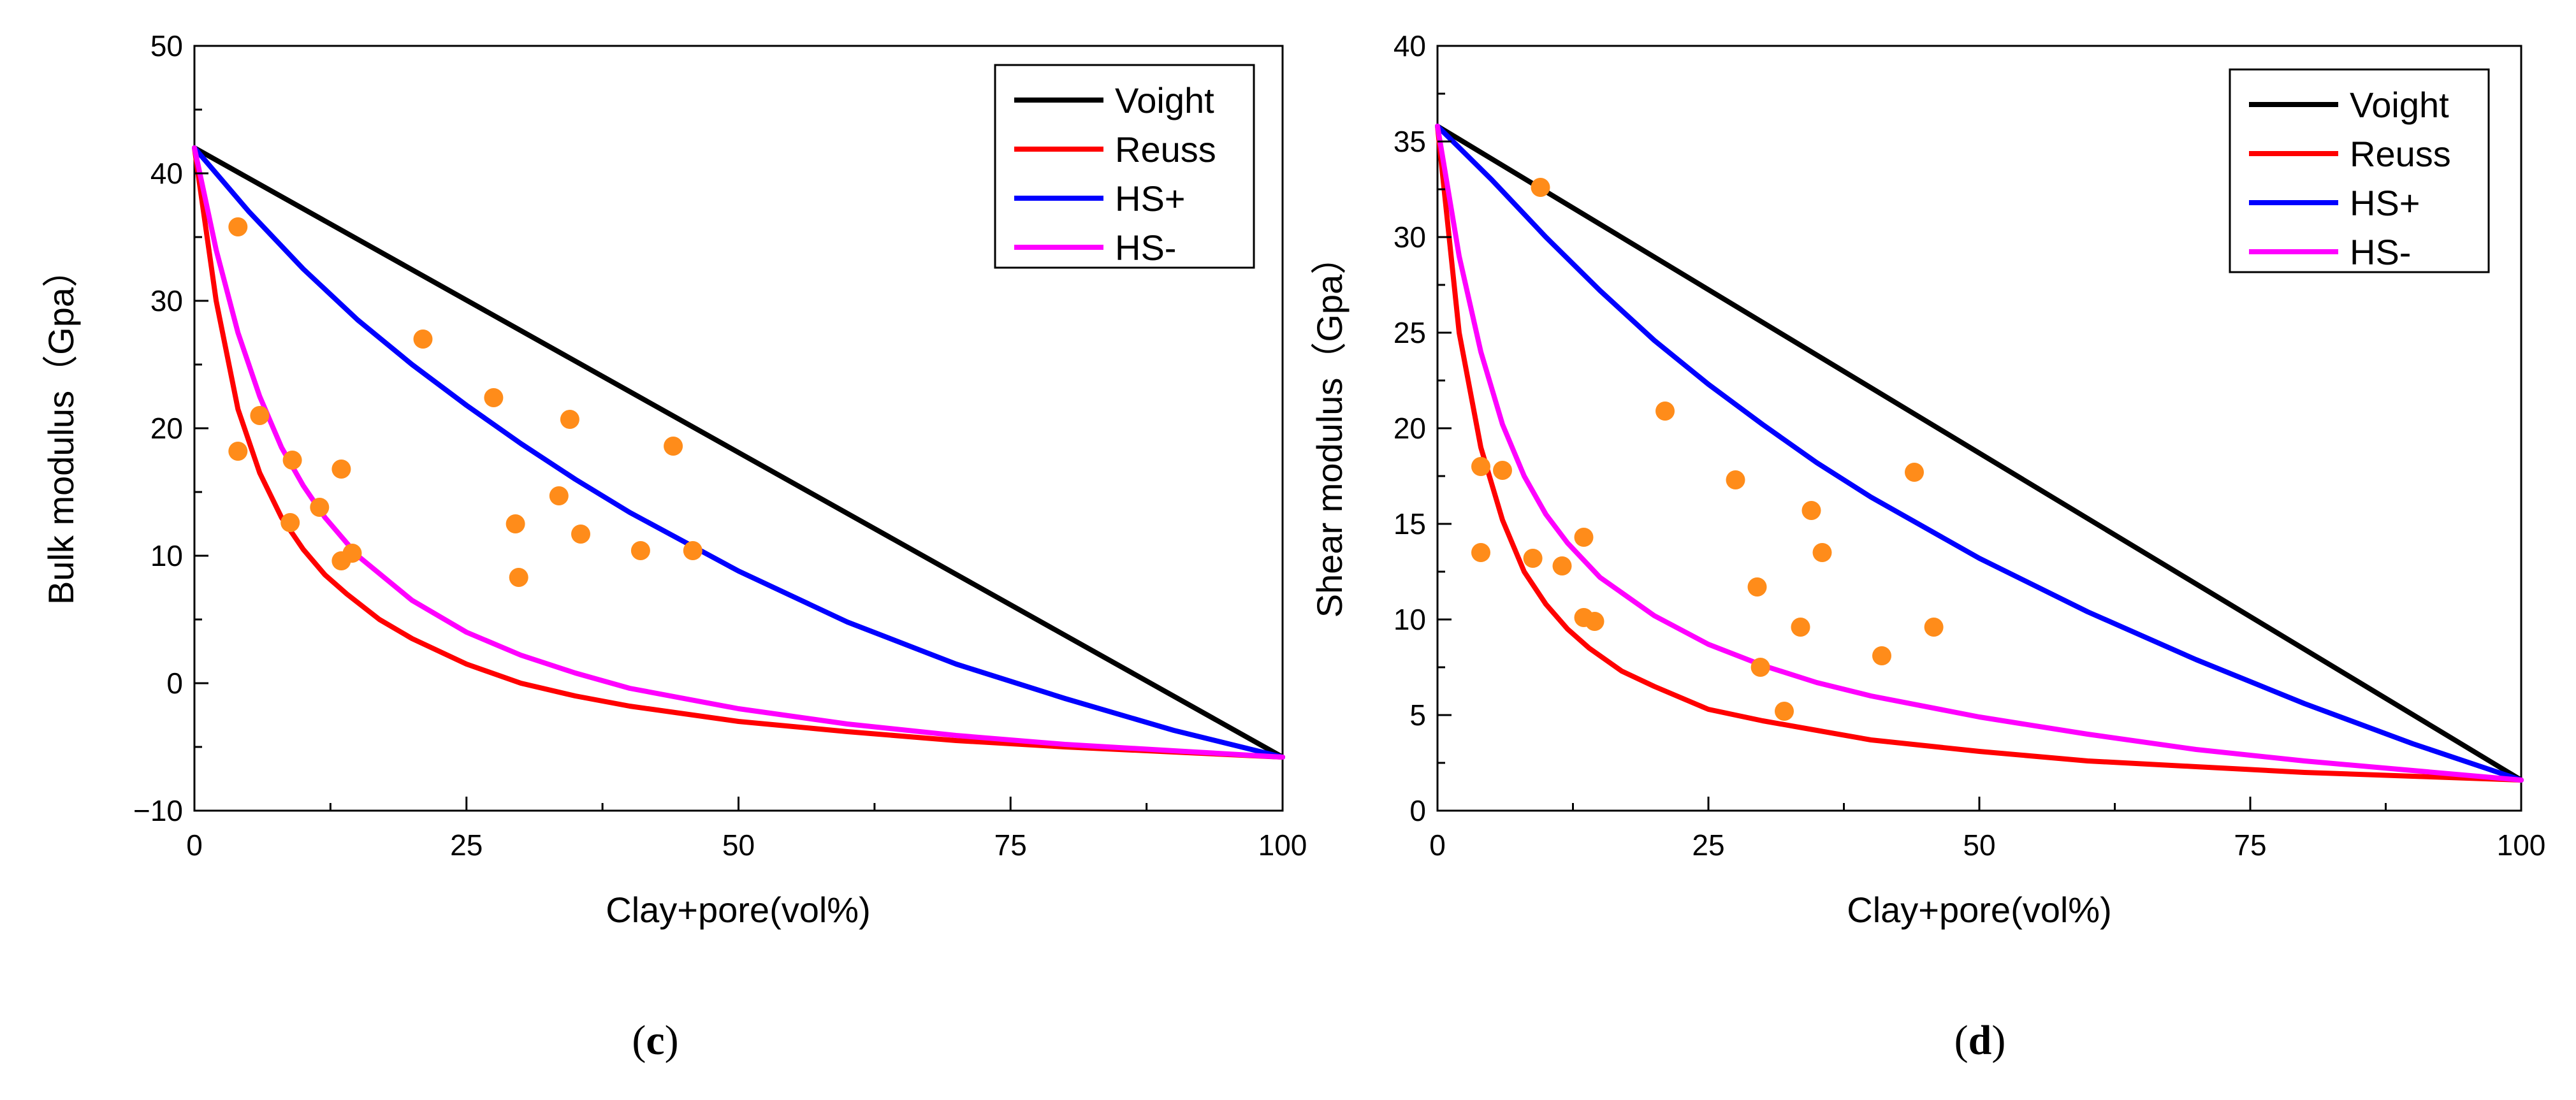  Describe the element at coordinates (2521, 845) in the screenshot. I see `x-tick-label: 100` at that location.